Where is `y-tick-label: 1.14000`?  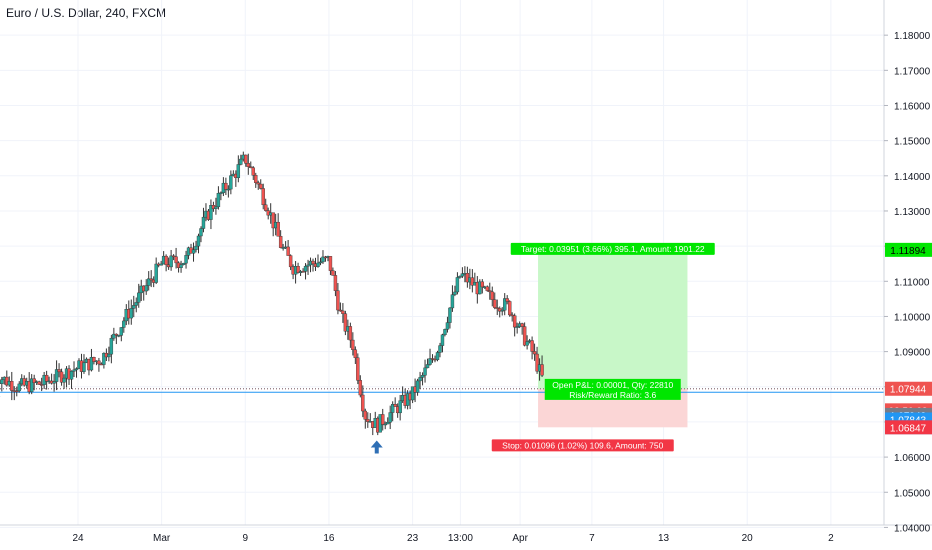 y-tick-label: 1.14000 is located at coordinates (912, 177).